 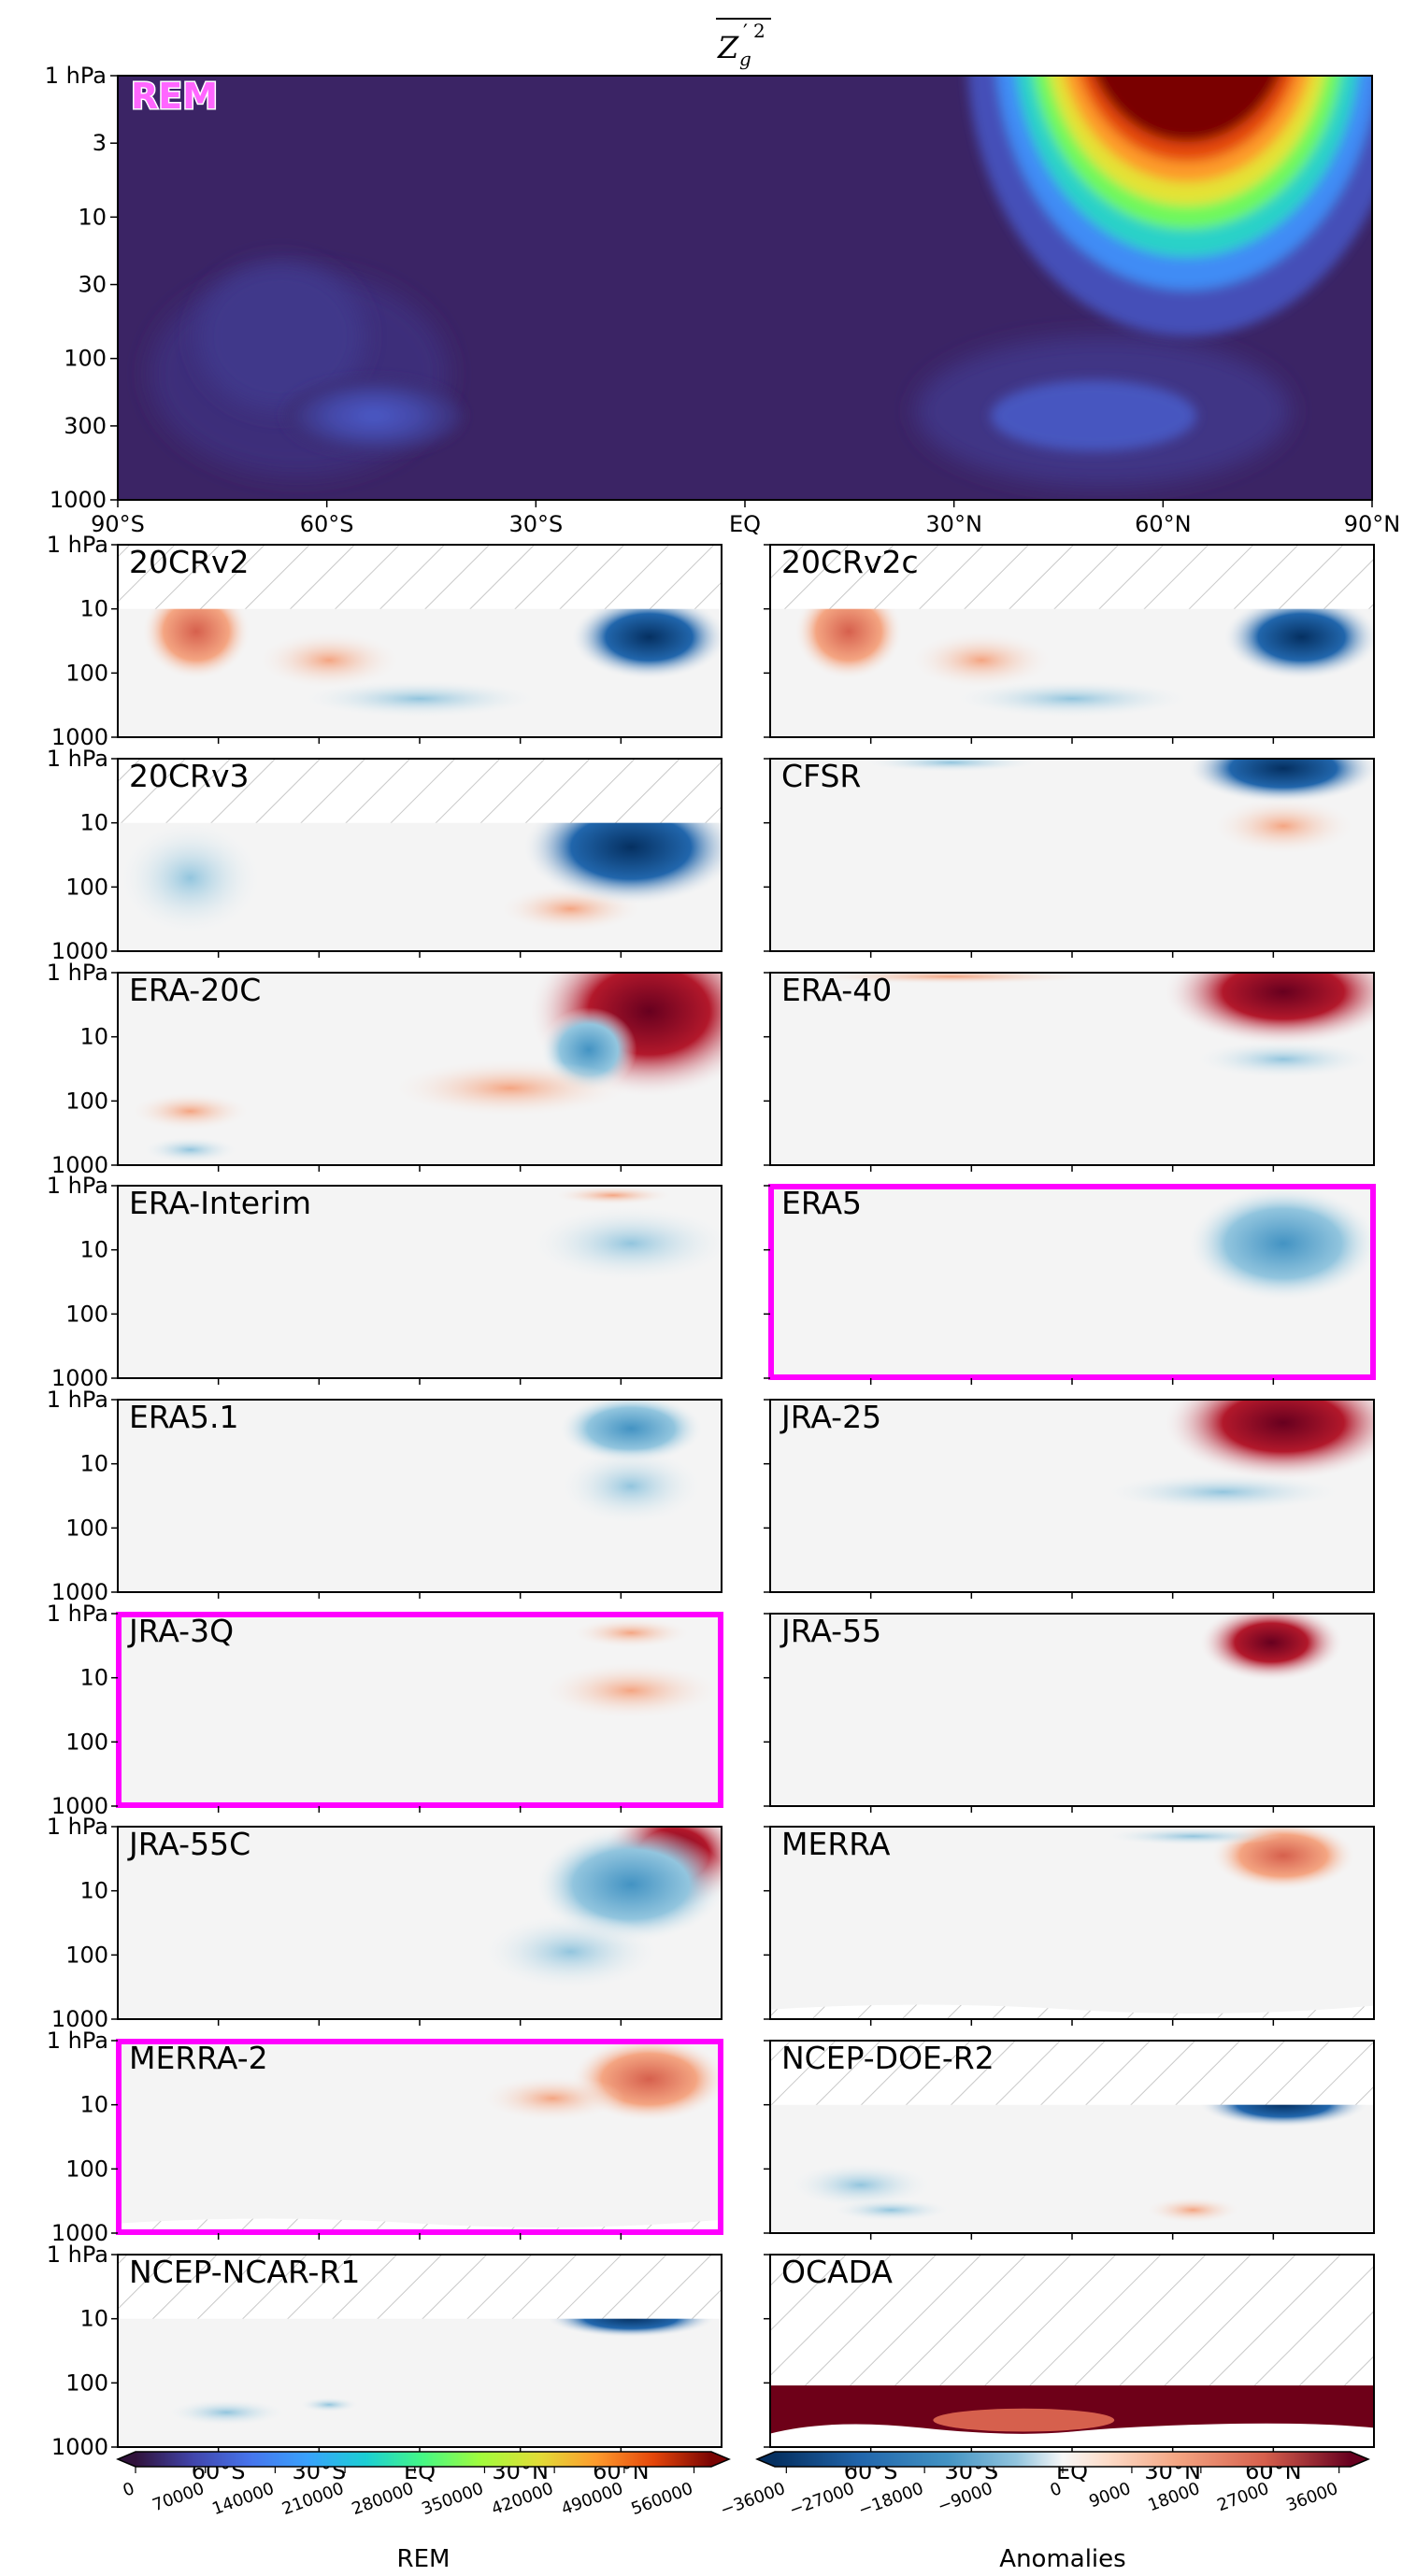 I want to click on title-sub: g, so click(x=745, y=59).